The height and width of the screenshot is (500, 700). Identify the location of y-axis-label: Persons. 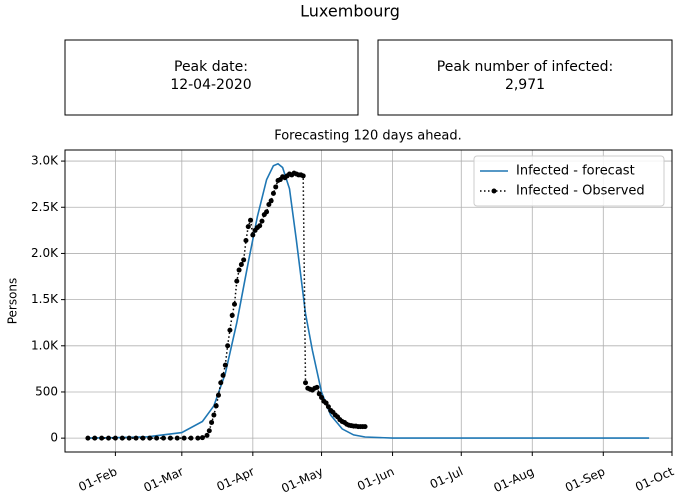
(13, 301).